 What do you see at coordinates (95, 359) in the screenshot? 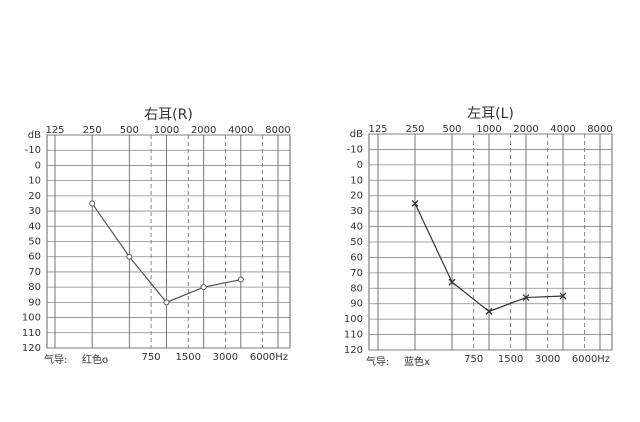
I see `legend-entry: 红色o` at bounding box center [95, 359].